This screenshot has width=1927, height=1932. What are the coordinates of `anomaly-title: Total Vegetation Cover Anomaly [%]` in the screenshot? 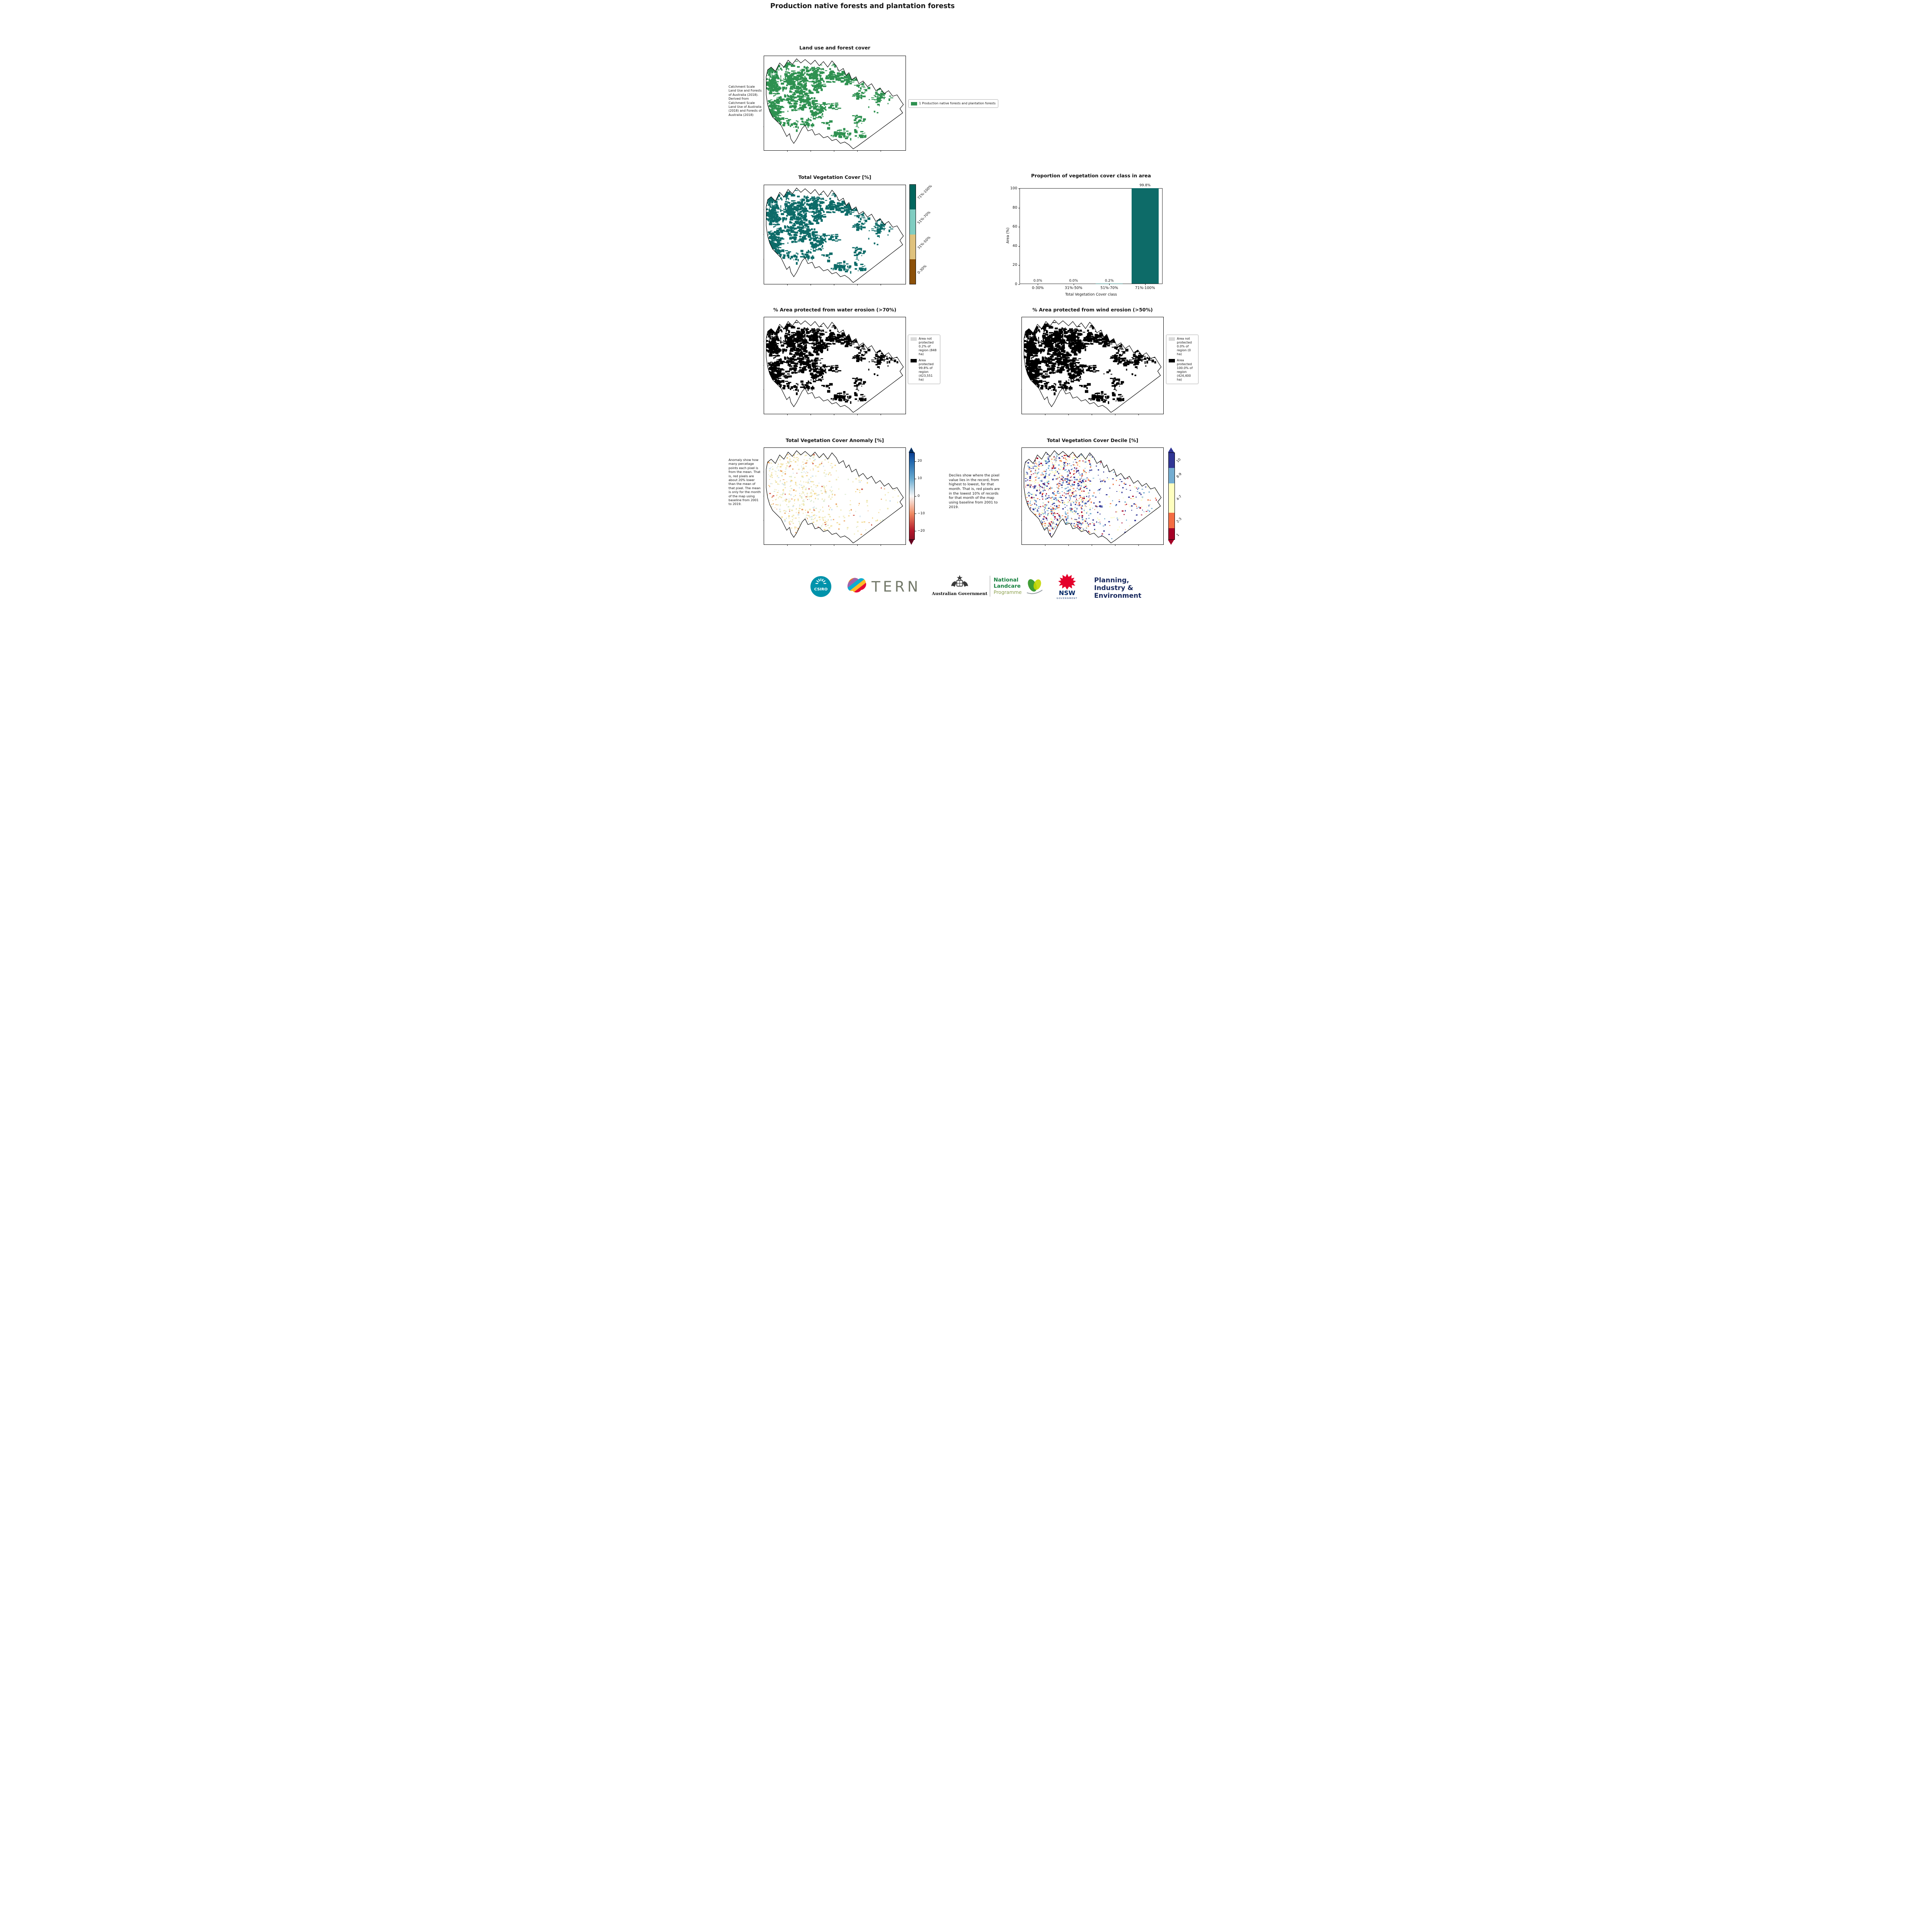 It's located at (835, 440).